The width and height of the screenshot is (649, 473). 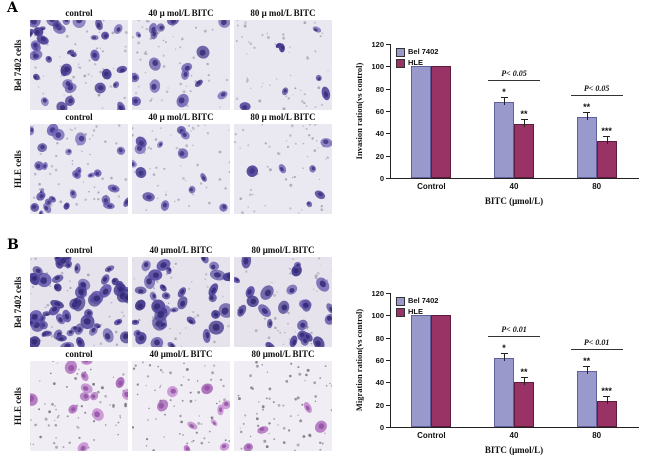 What do you see at coordinates (283, 13) in the screenshot?
I see `column-header: 80 μ mol/L BITC` at bounding box center [283, 13].